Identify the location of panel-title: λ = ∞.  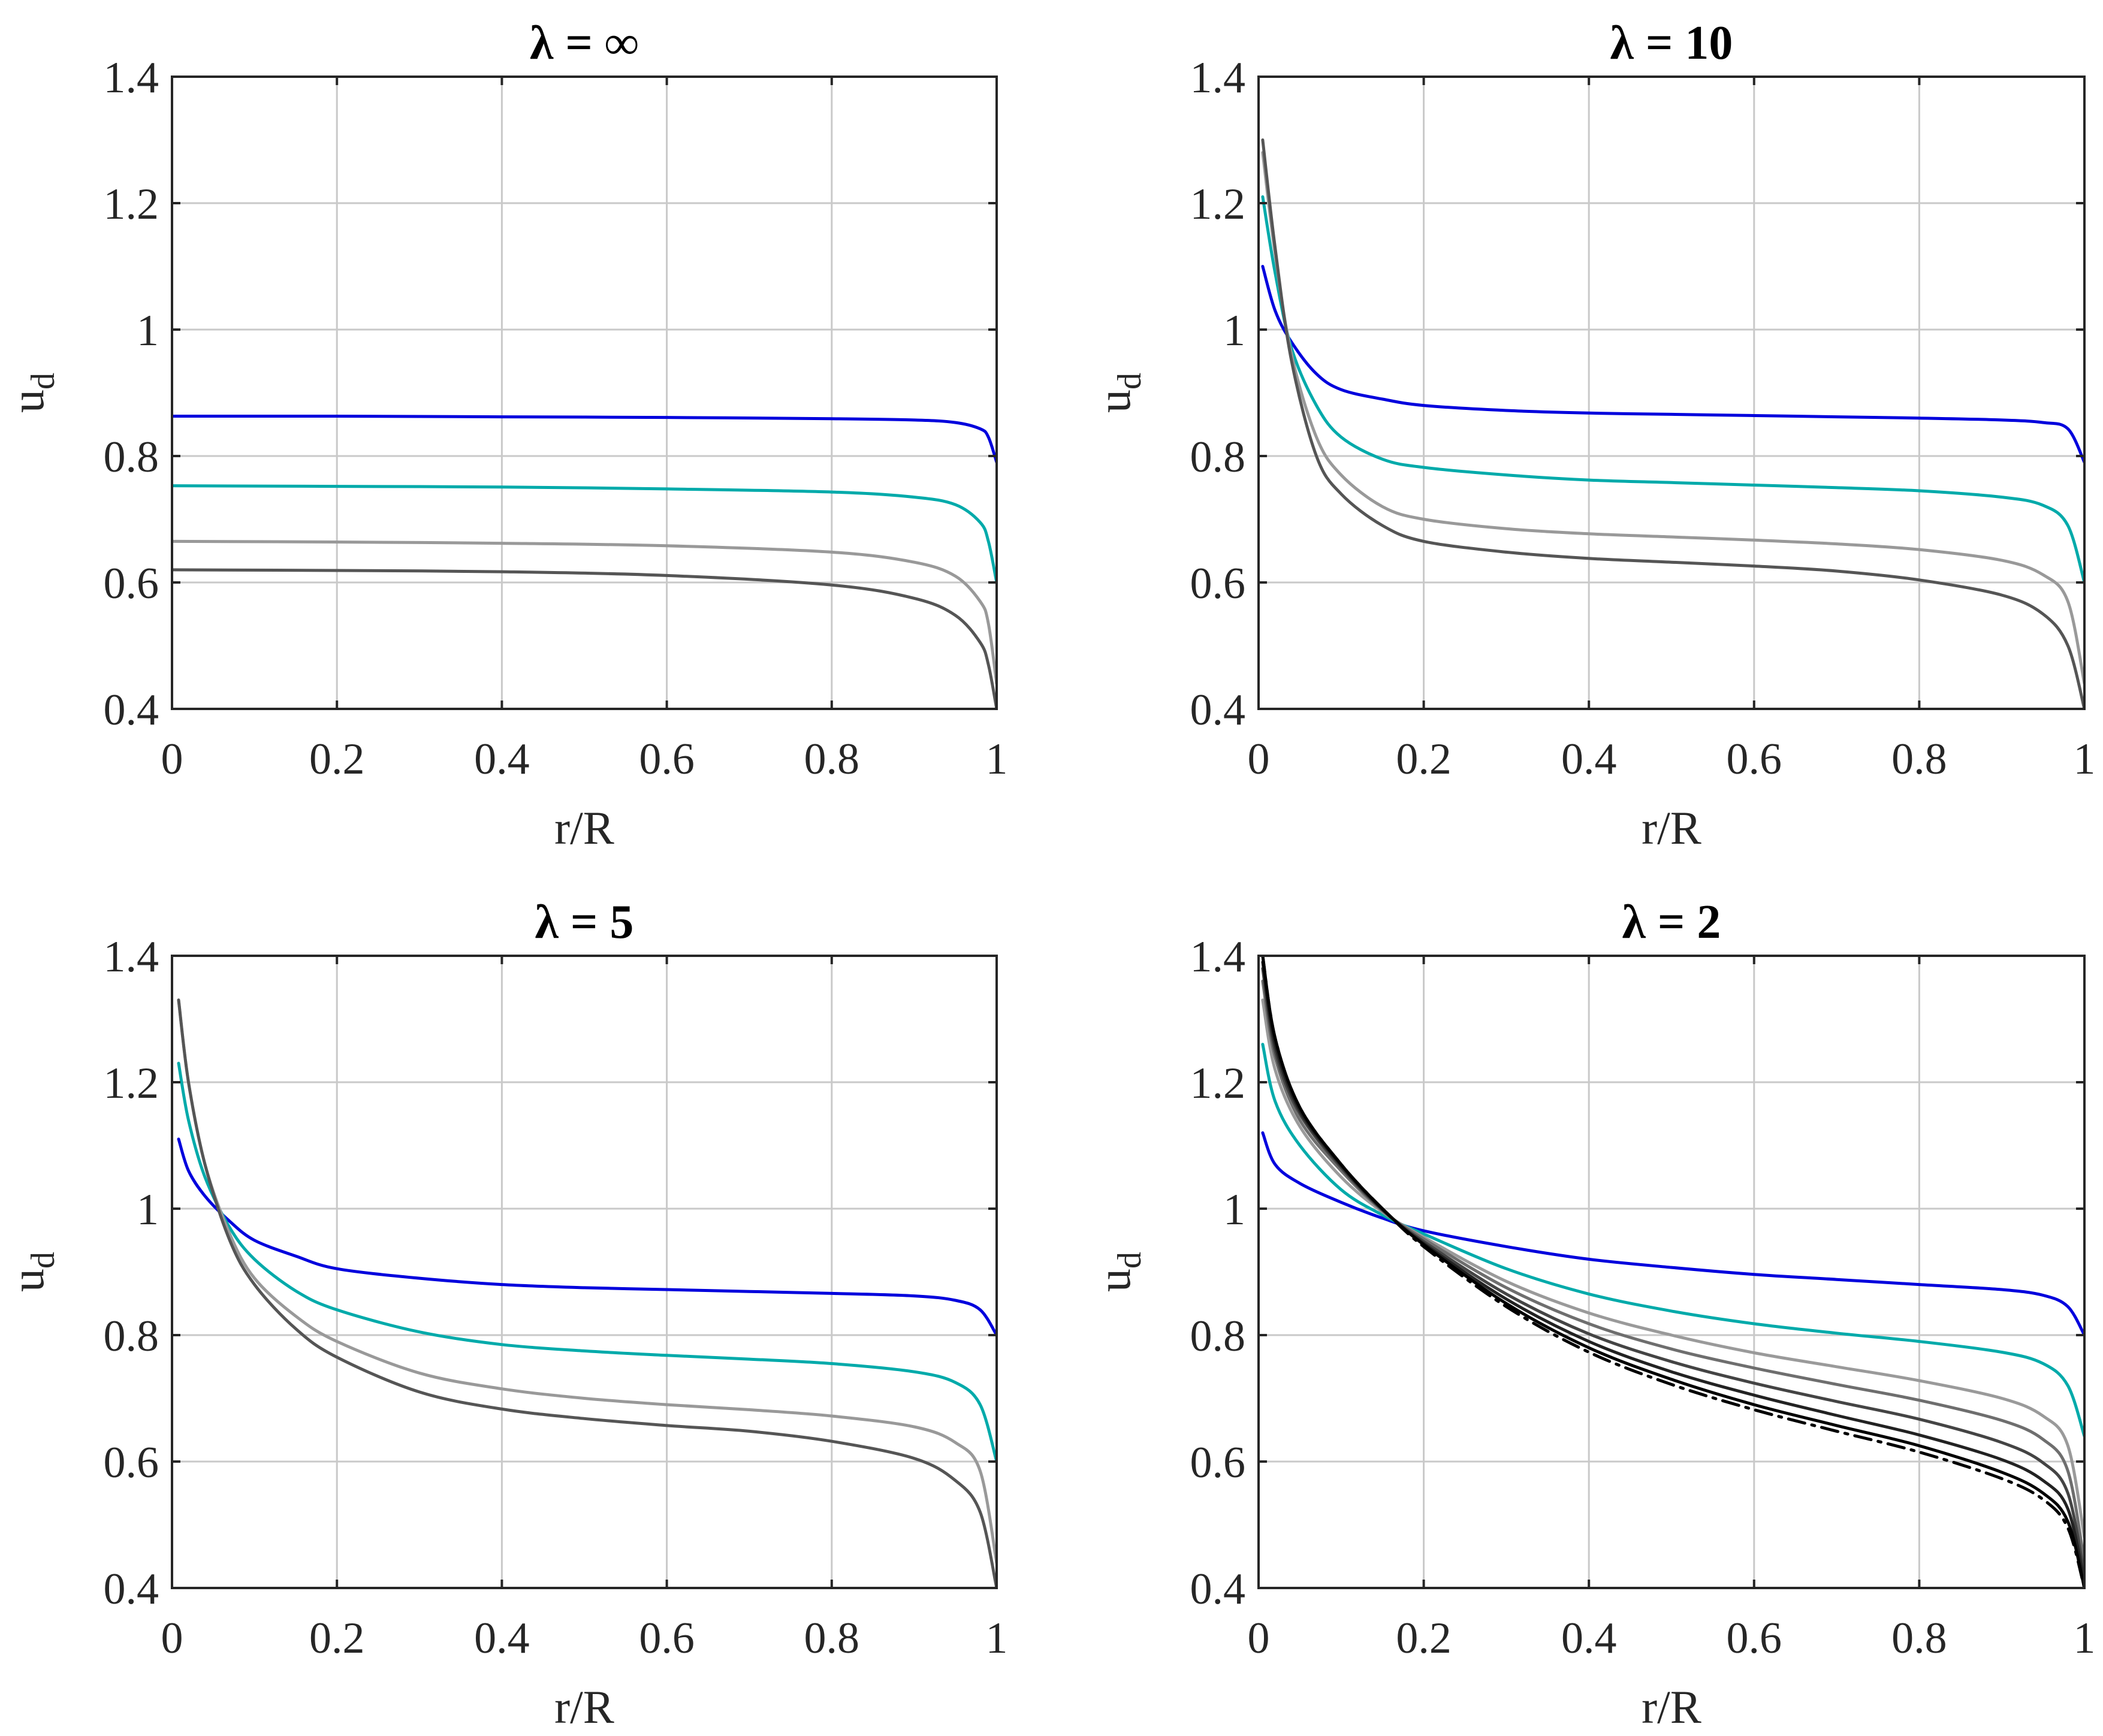
(584, 44).